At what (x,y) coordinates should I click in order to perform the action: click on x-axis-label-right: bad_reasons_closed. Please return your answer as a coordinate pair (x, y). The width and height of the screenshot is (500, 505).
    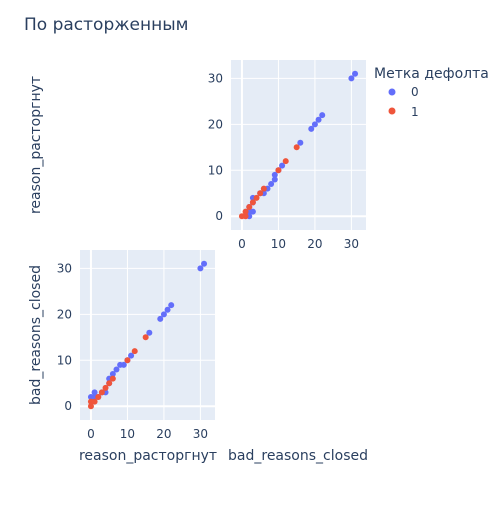
    Looking at the image, I should click on (298, 456).